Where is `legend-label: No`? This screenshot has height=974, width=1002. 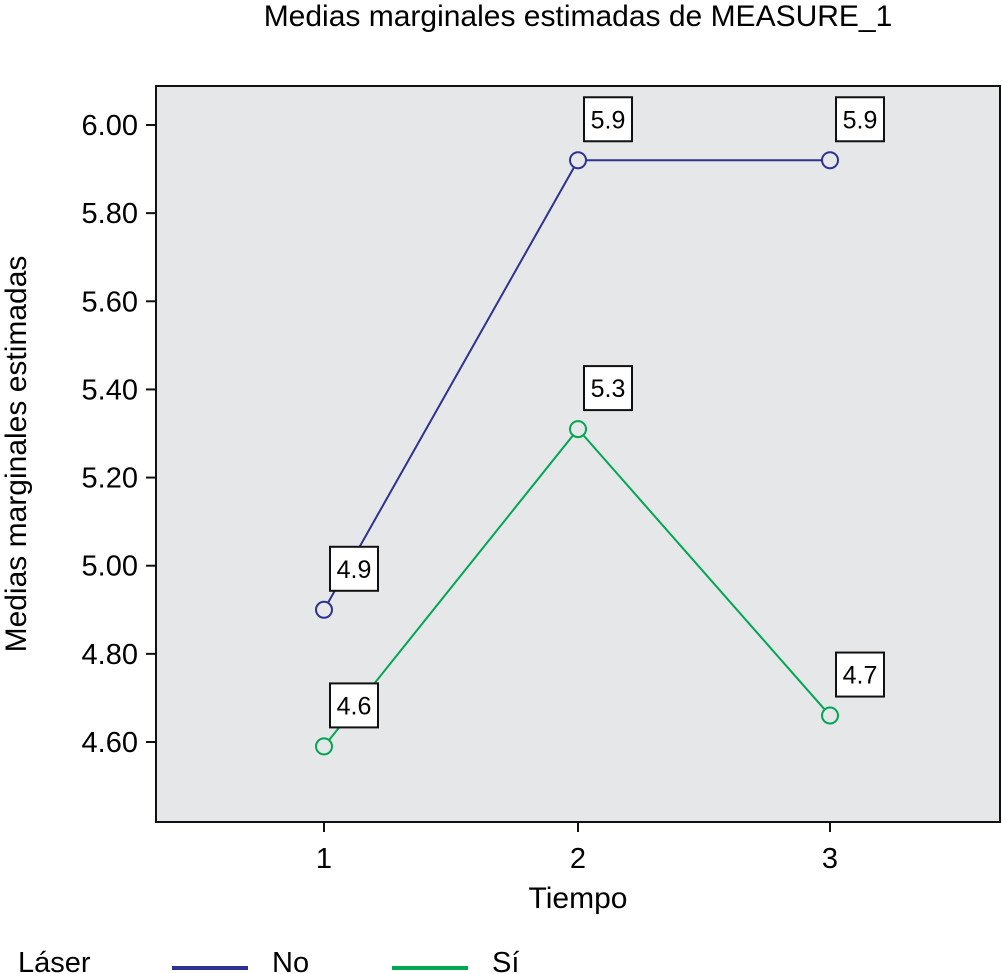
legend-label: No is located at coordinates (290, 960).